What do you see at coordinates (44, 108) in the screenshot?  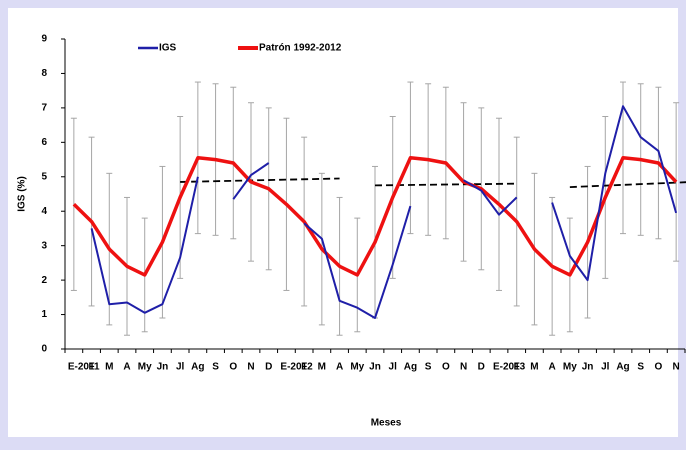 I see `y-tick-label: 7` at bounding box center [44, 108].